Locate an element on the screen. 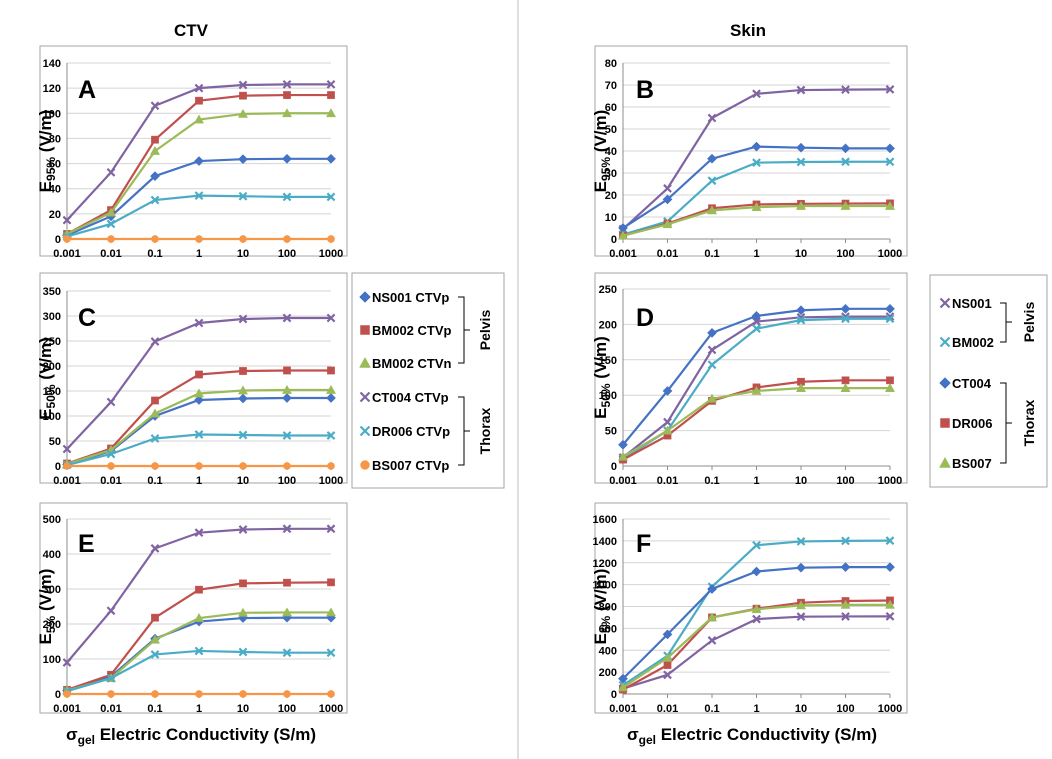  y-tick-label: 800 is located at coordinates (608, 608).